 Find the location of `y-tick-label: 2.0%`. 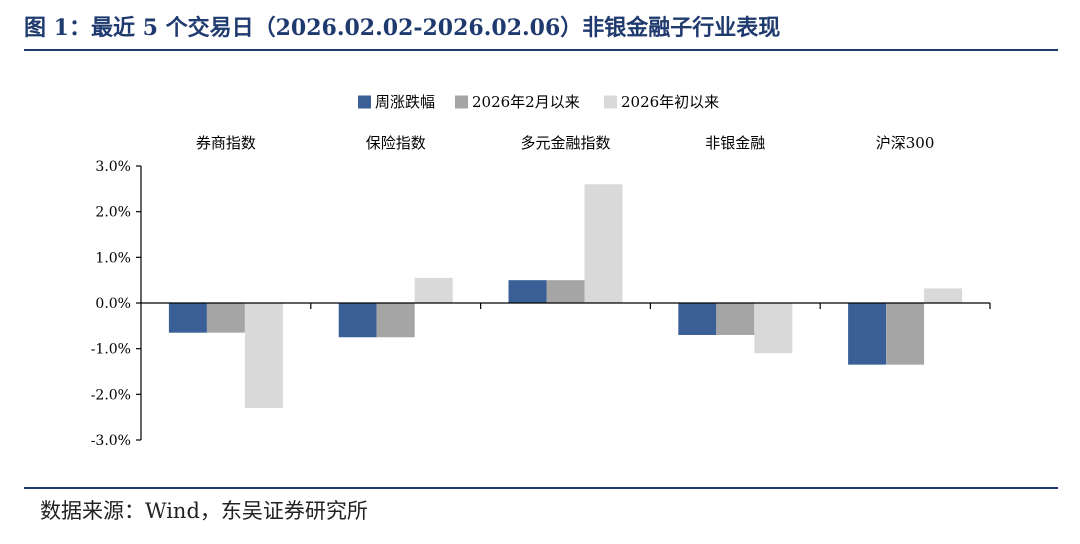

y-tick-label: 2.0% is located at coordinates (113, 213).